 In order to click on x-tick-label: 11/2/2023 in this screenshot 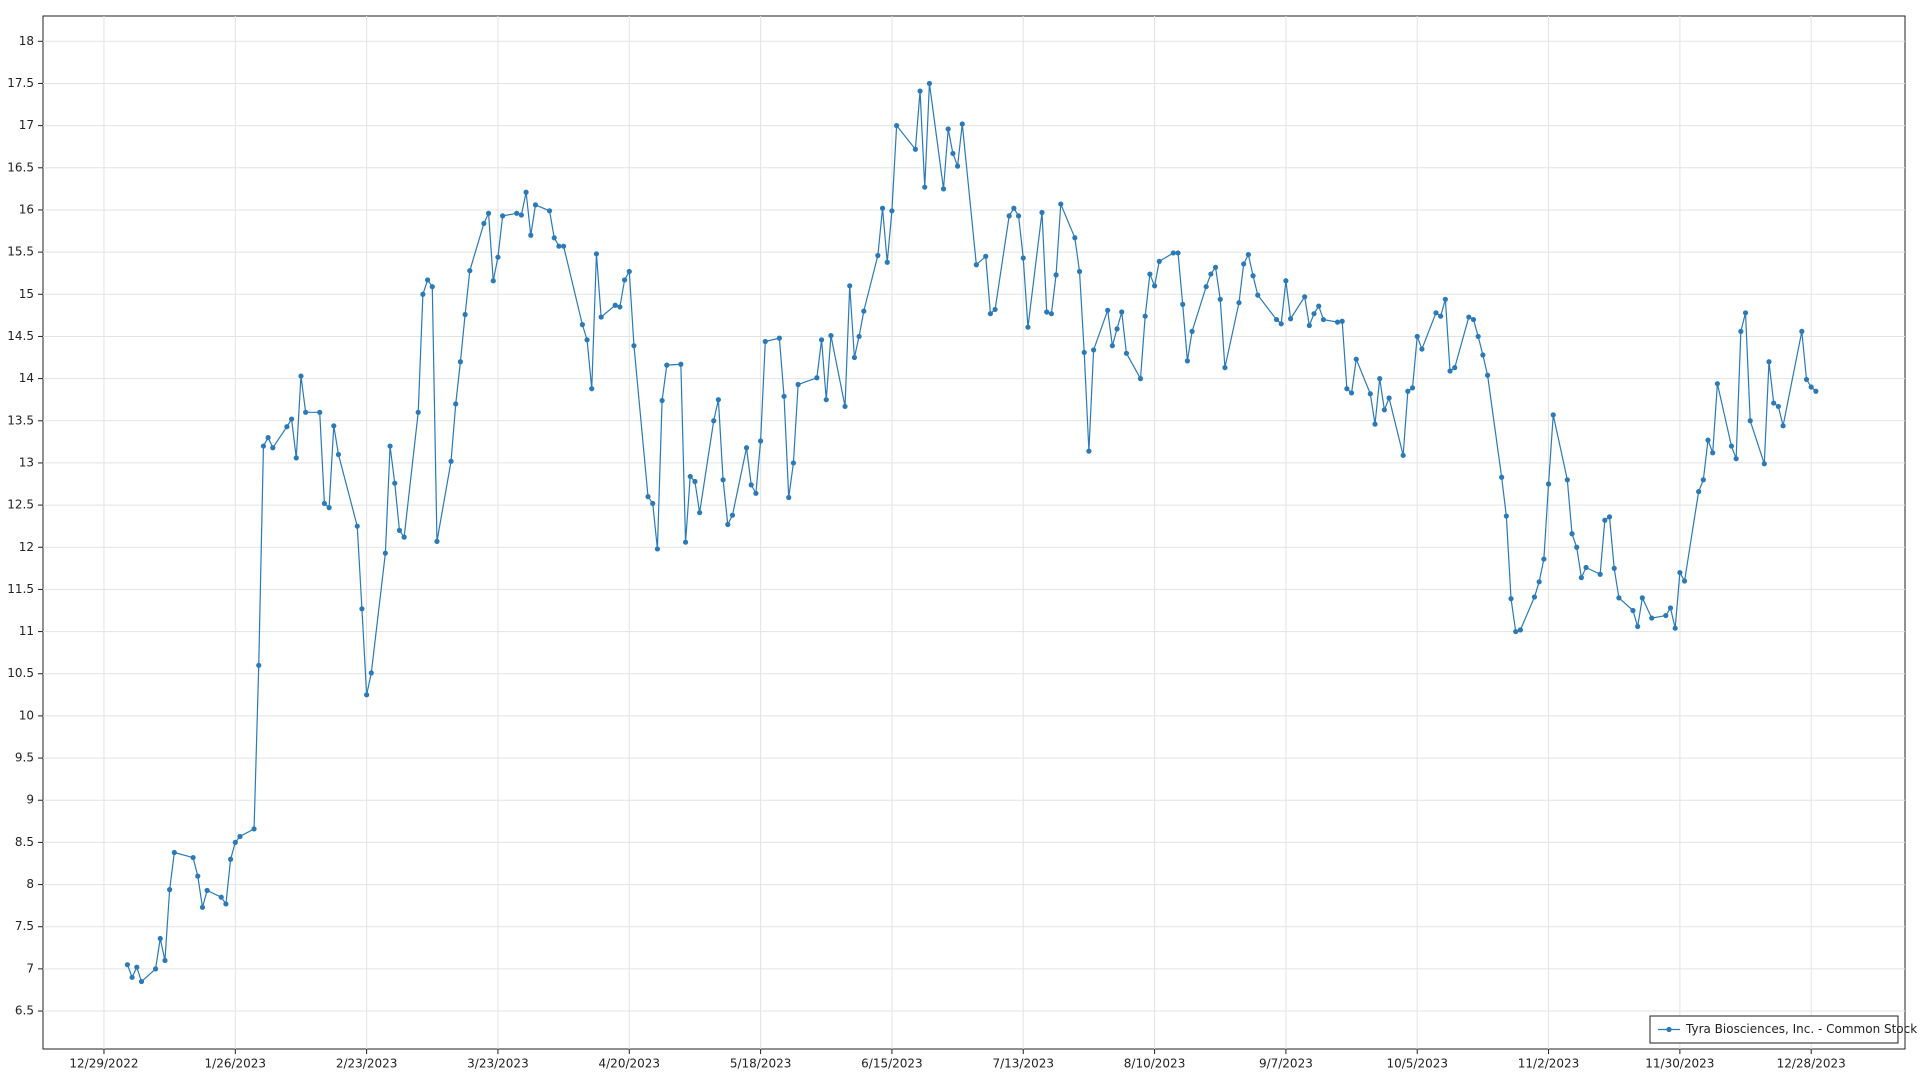, I will do `click(1549, 1064)`.